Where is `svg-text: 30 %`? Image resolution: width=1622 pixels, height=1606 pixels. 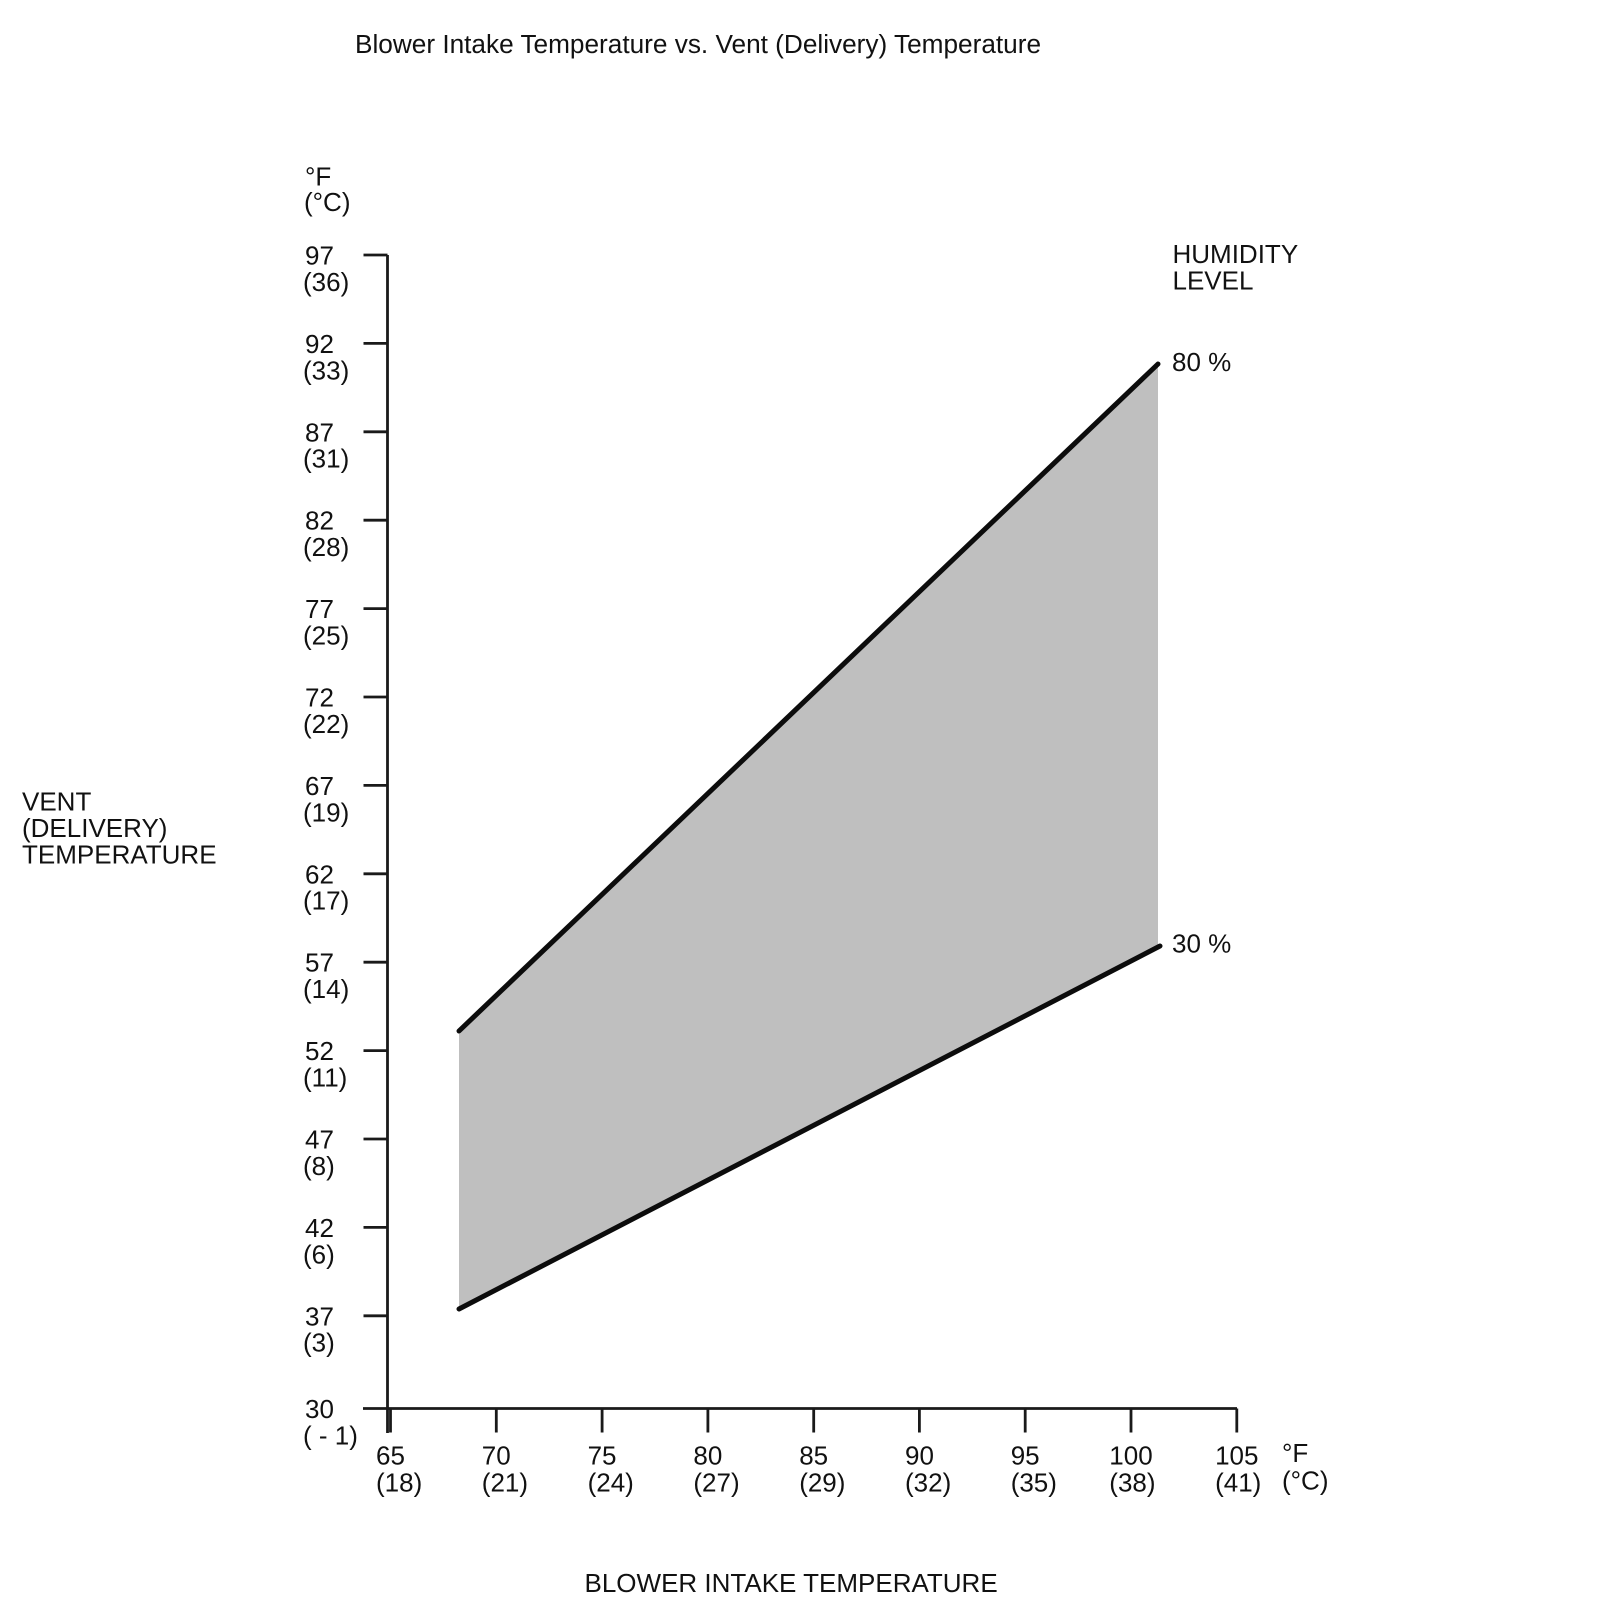
svg-text: 30 % is located at coordinates (1201, 944).